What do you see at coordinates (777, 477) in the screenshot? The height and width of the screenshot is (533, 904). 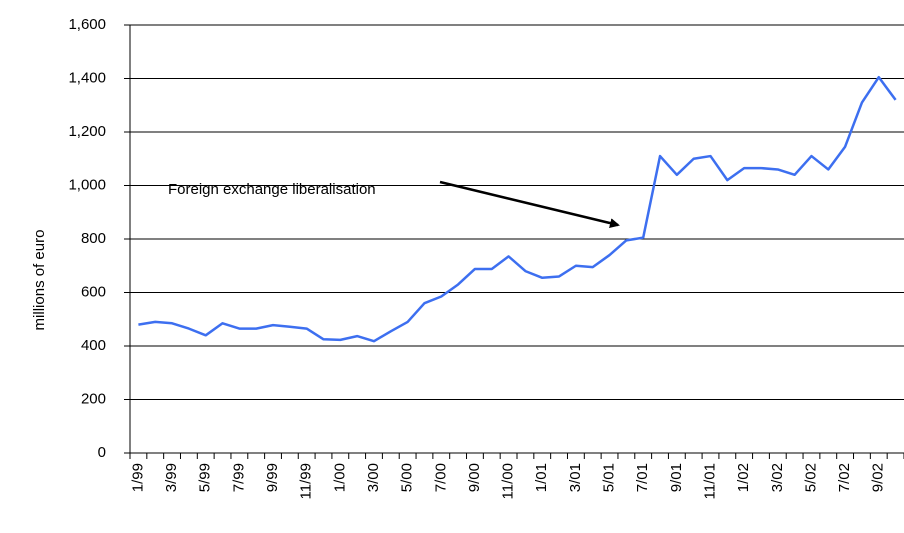 I see `x-tick-label: 3/02` at bounding box center [777, 477].